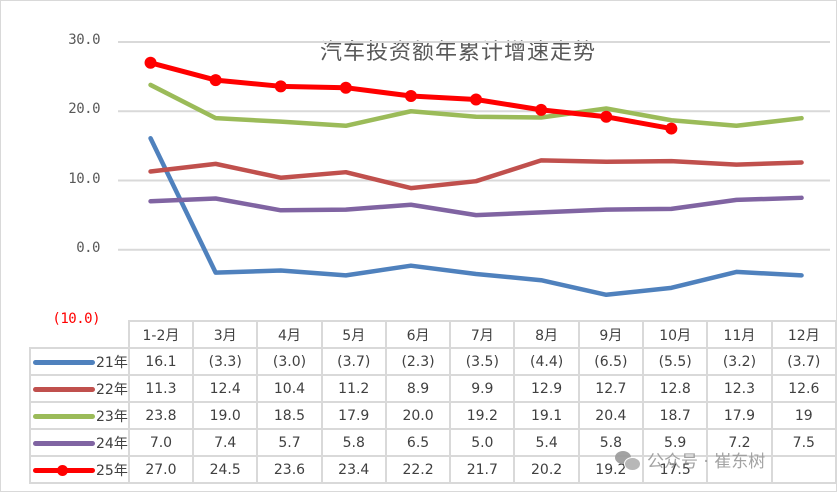 The height and width of the screenshot is (492, 837). I want to click on category-header: 8月, so click(546, 334).